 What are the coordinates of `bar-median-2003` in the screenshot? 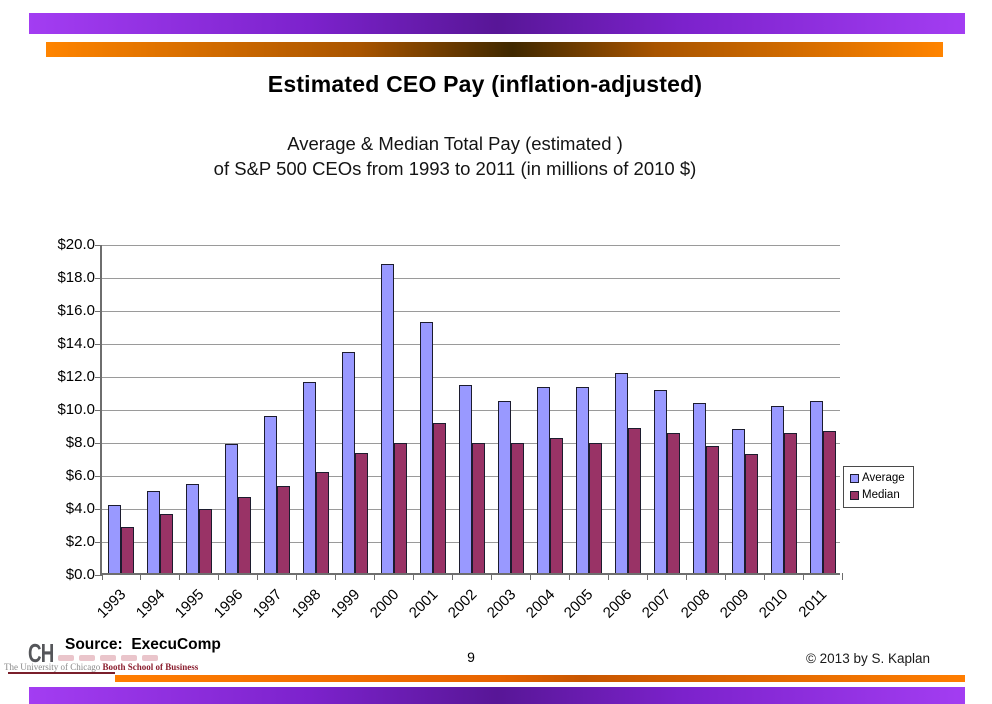 It's located at (517, 507).